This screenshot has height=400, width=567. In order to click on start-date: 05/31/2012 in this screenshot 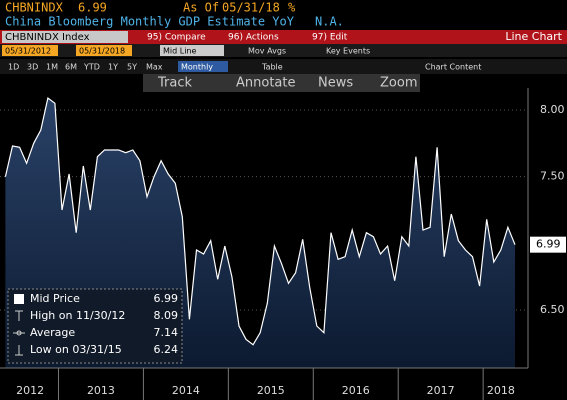, I will do `click(28, 51)`.